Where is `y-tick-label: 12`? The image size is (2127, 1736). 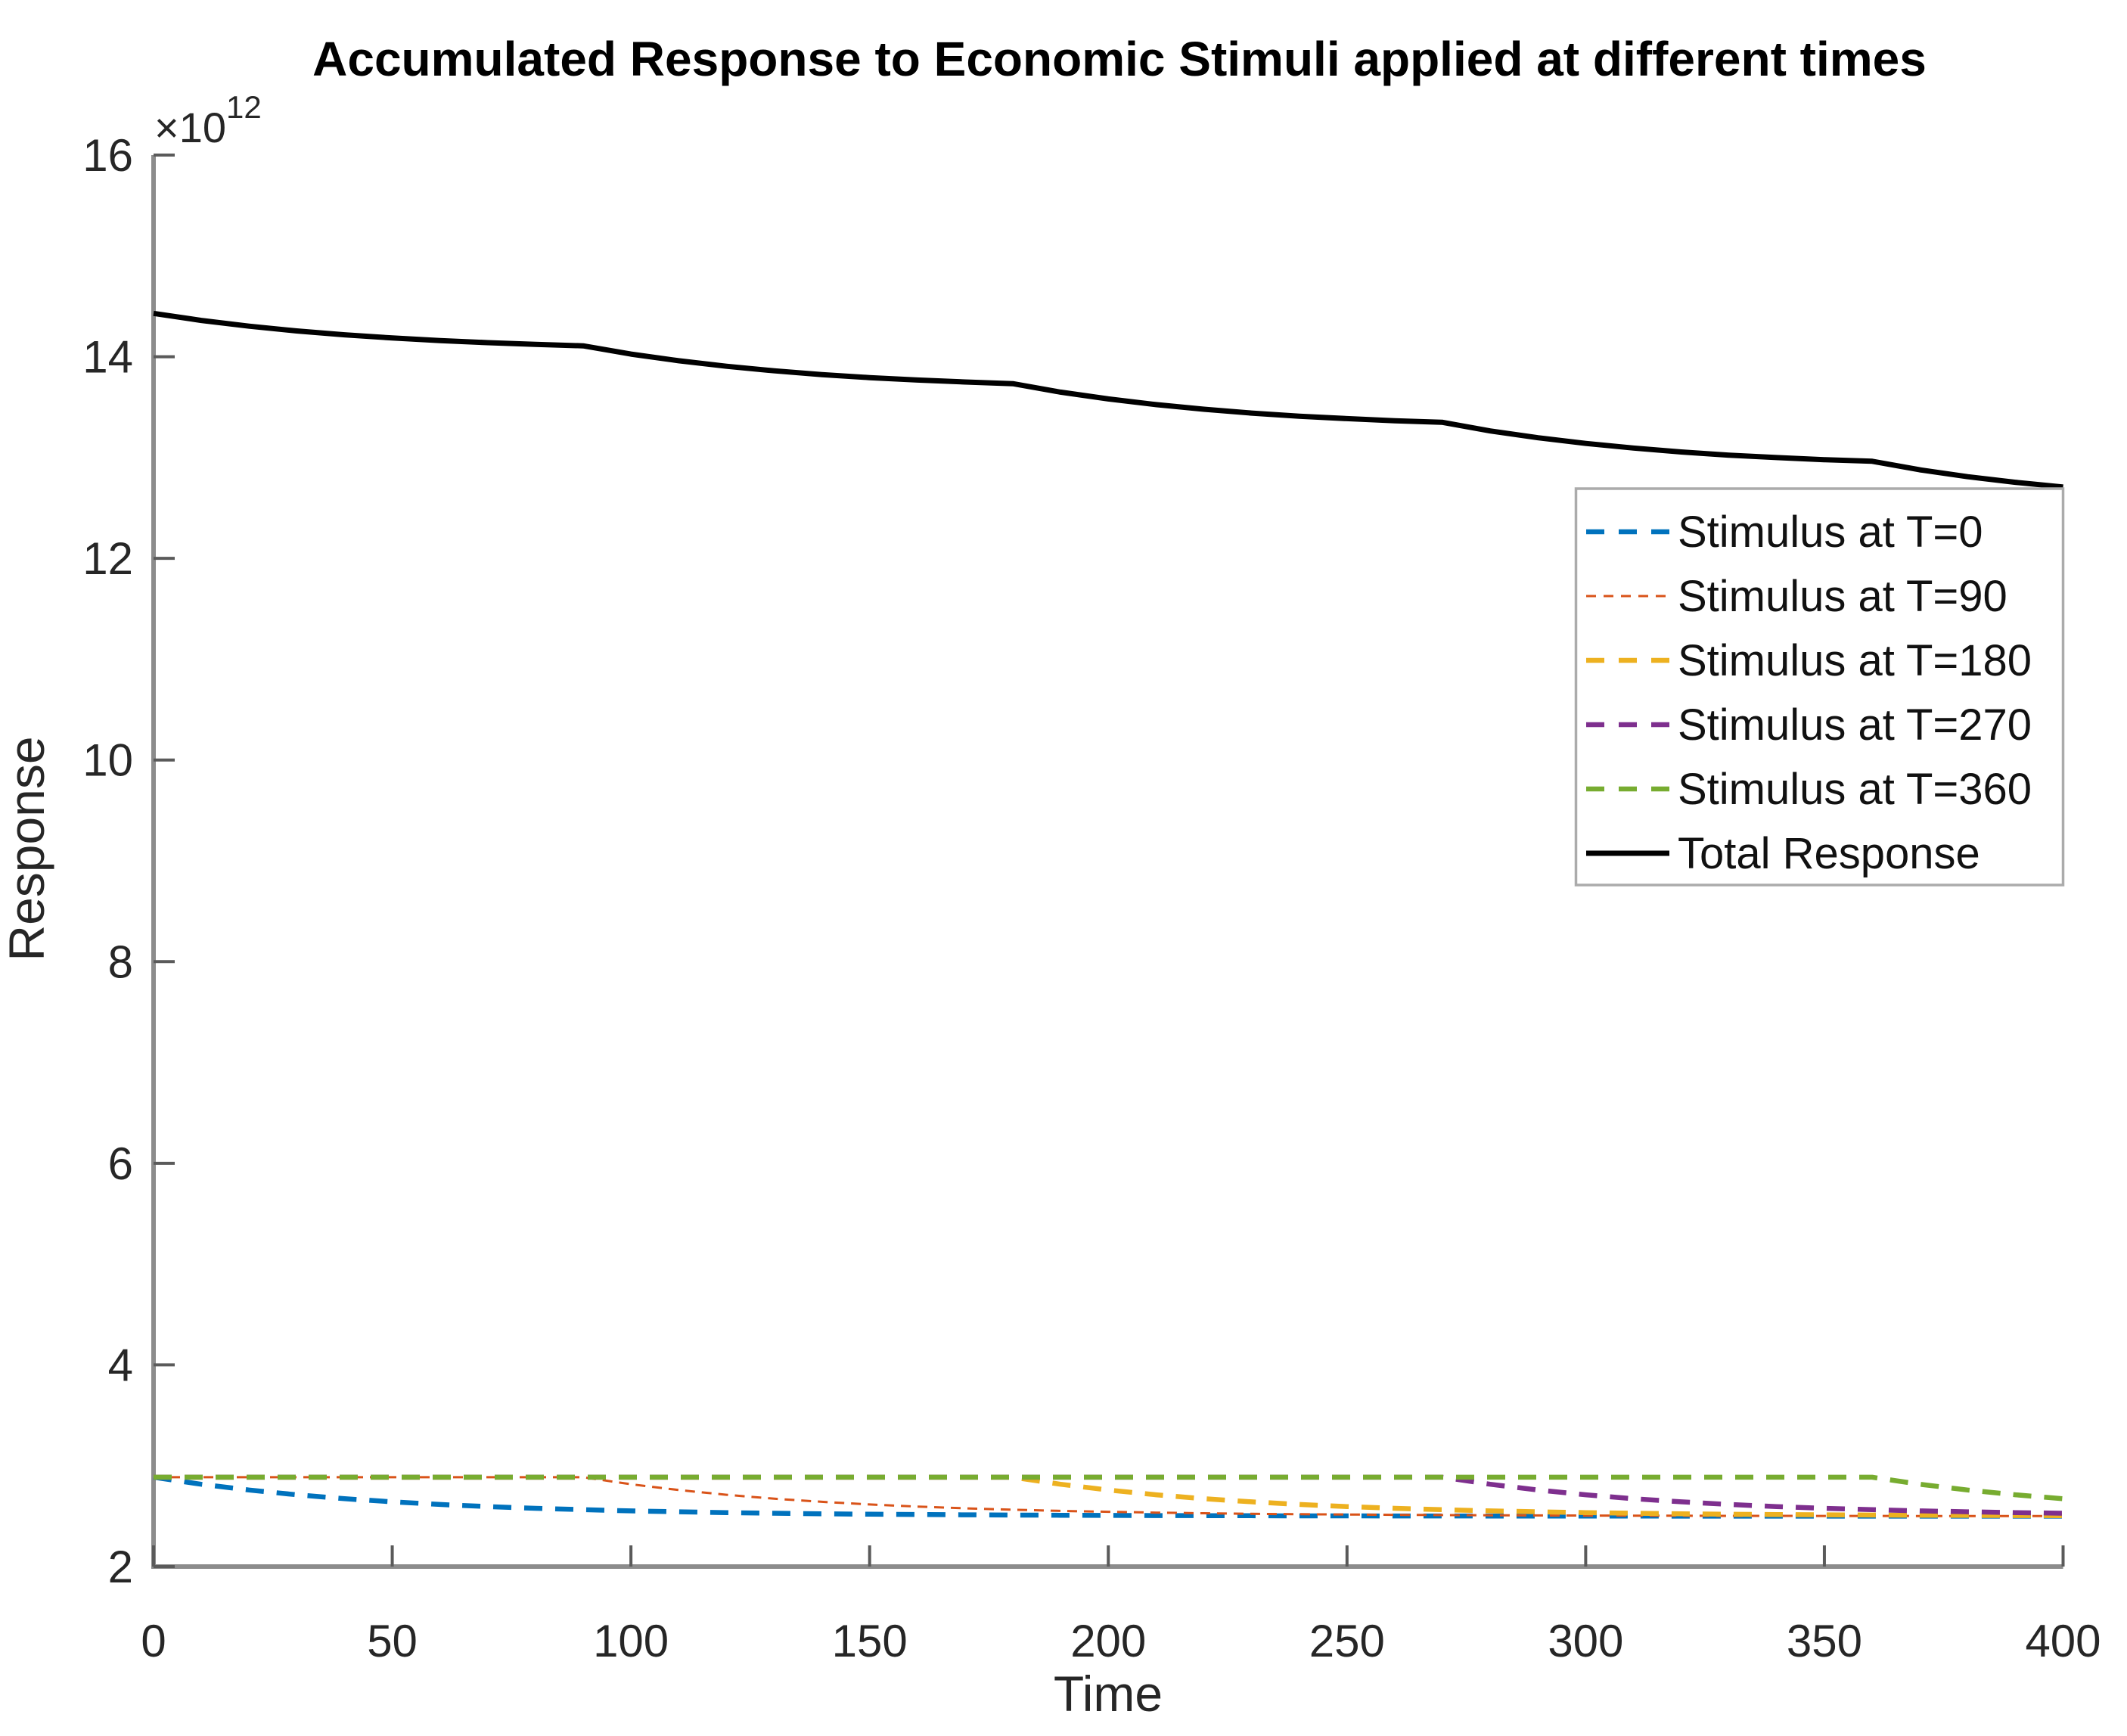 y-tick-label: 12 is located at coordinates (107, 558).